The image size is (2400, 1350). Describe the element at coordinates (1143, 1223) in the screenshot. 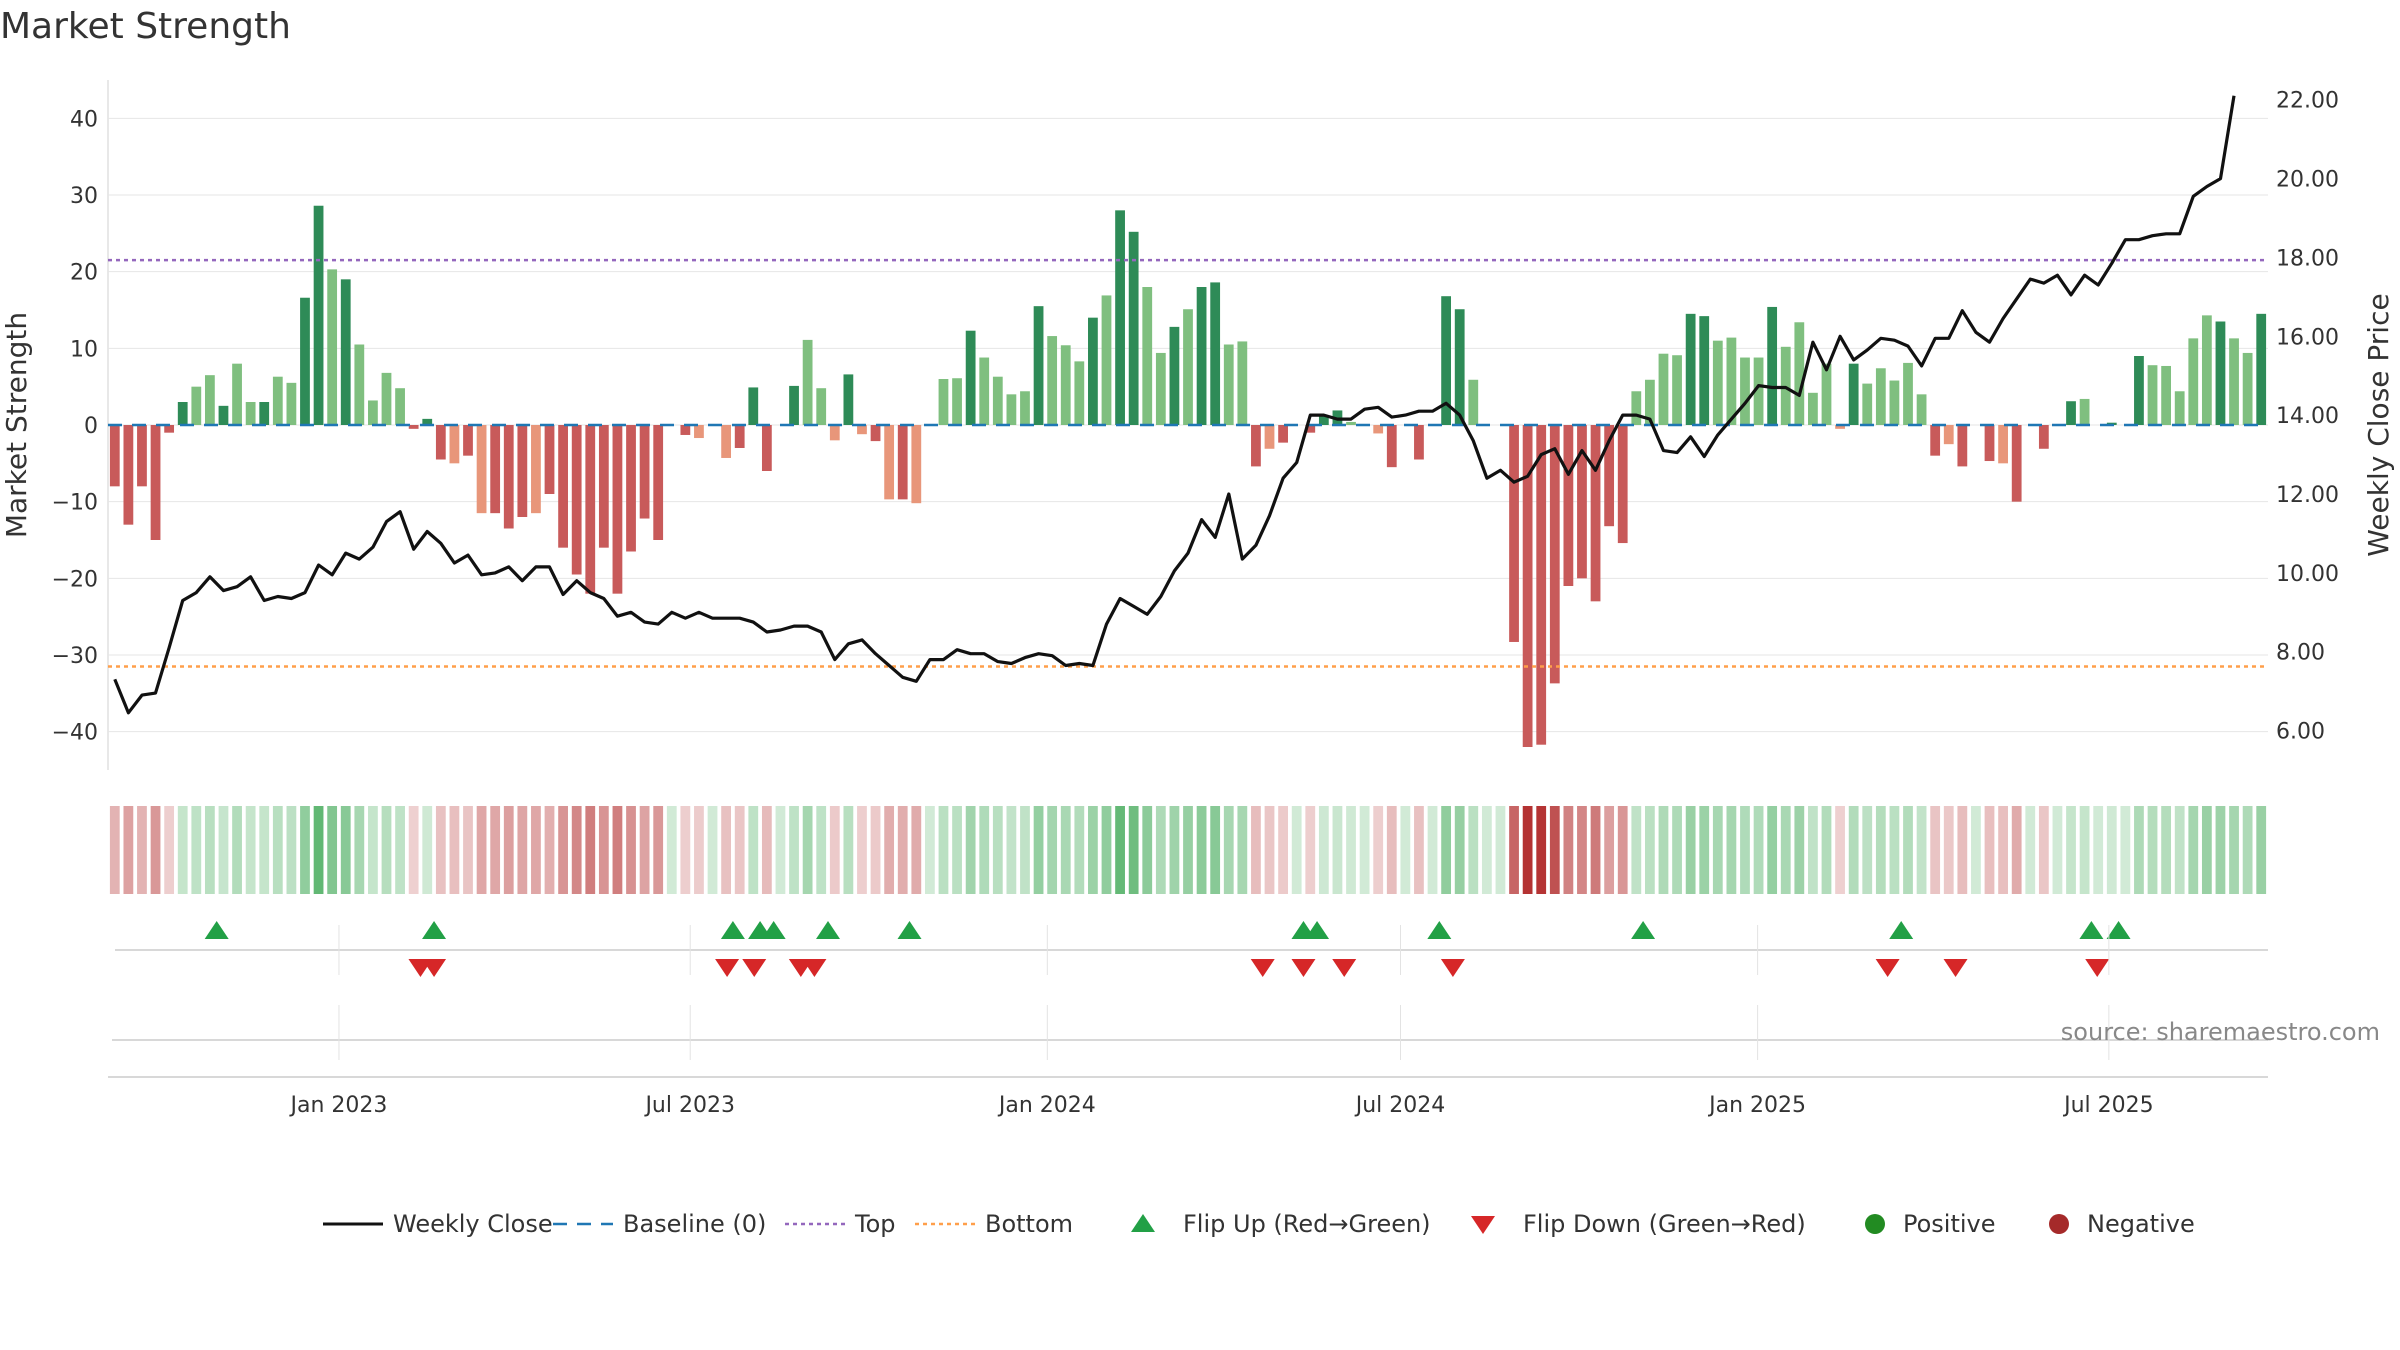

I see `legend-swatch-flip-up` at that location.